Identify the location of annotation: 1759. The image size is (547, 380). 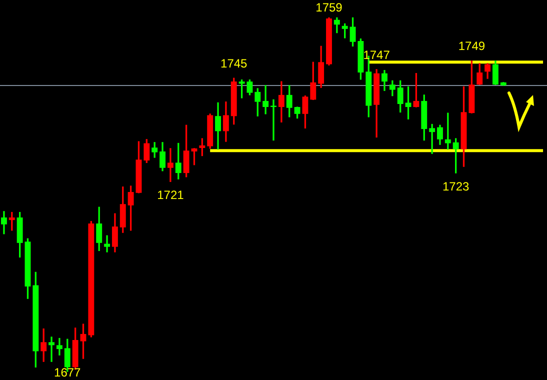
(329, 7).